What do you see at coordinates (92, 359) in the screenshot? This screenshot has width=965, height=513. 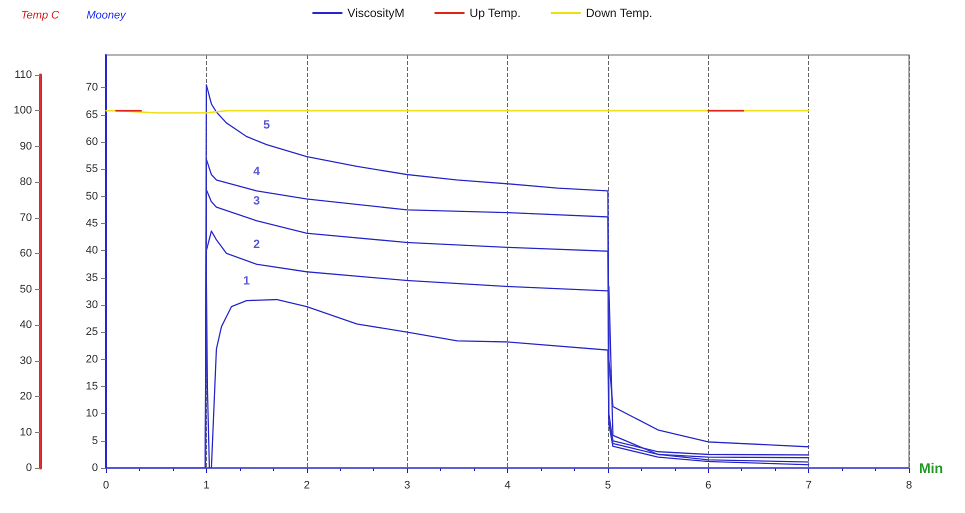 I see `y-tick-label: 20` at bounding box center [92, 359].